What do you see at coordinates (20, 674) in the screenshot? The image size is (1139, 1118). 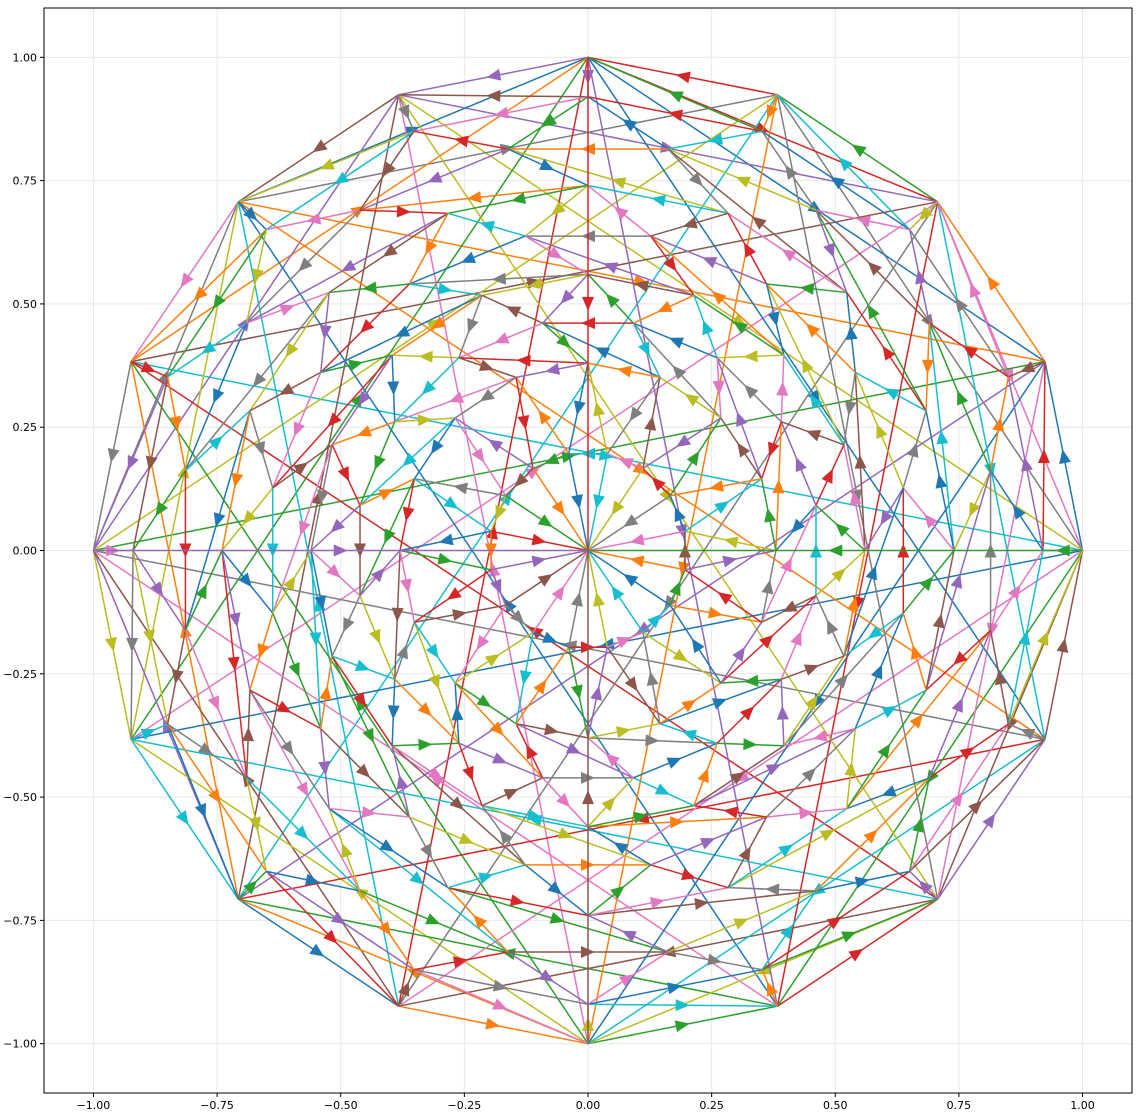 I see `y-tick-label: −0.25` at bounding box center [20, 674].